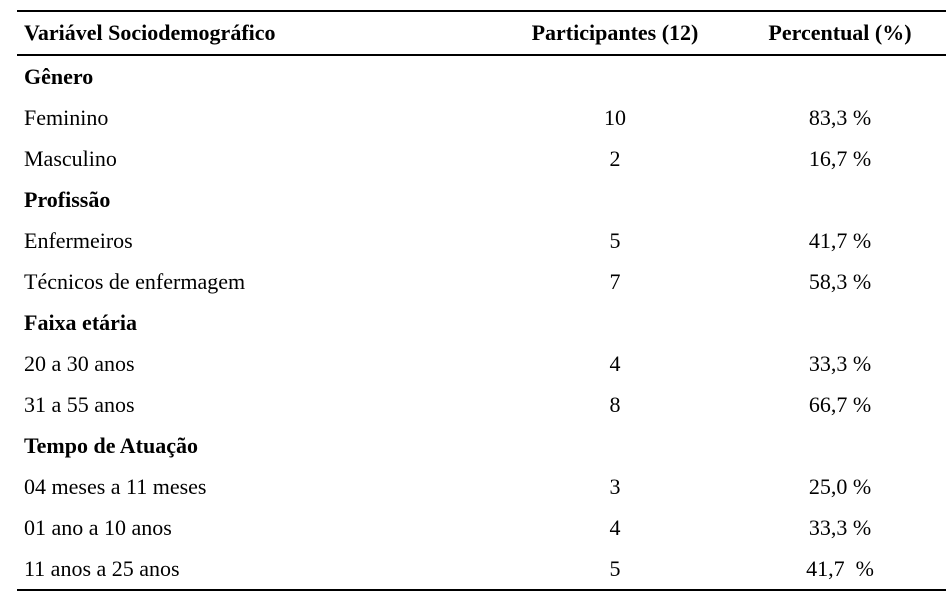  Describe the element at coordinates (615, 281) in the screenshot. I see `participants-cell: 7` at that location.